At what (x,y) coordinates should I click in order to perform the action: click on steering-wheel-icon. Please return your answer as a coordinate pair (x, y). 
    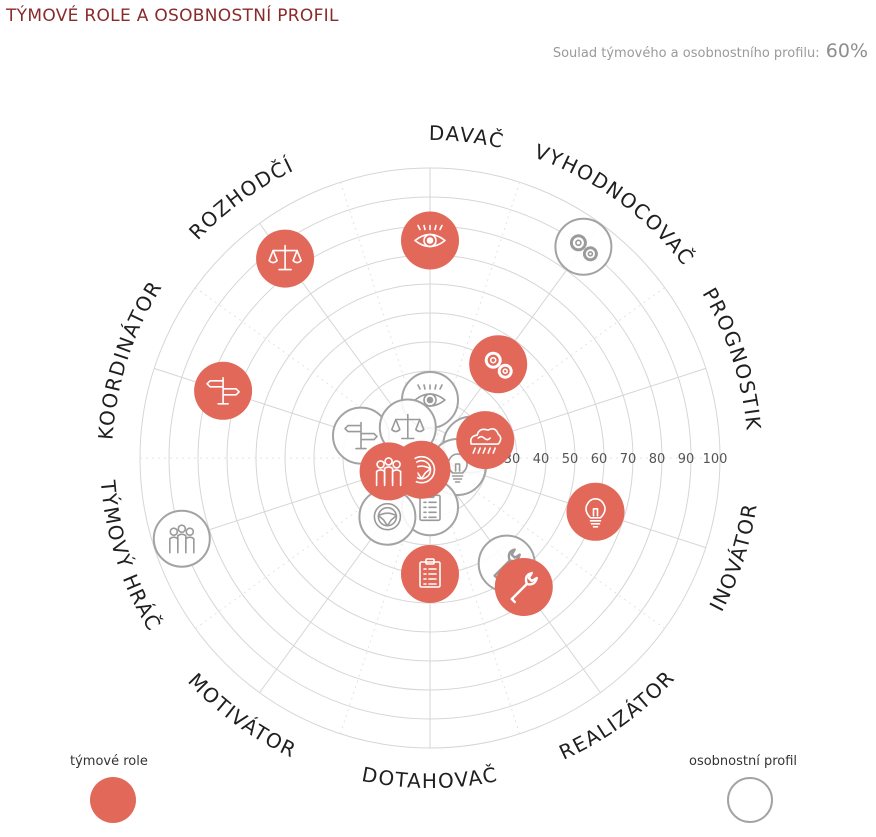
    Looking at the image, I should click on (387, 516).